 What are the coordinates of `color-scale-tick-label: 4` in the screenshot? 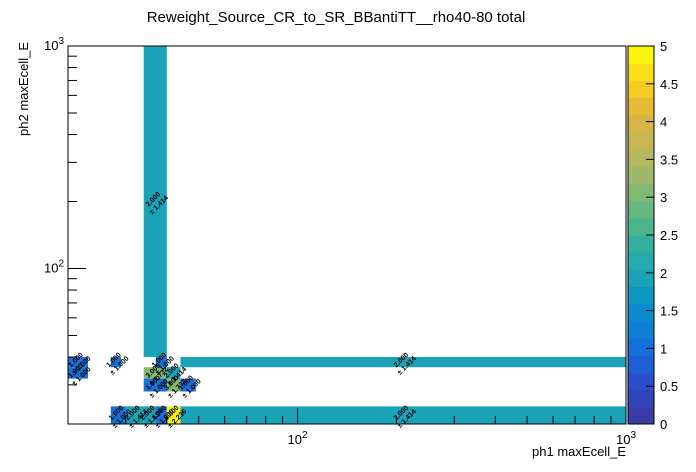 It's located at (663, 122).